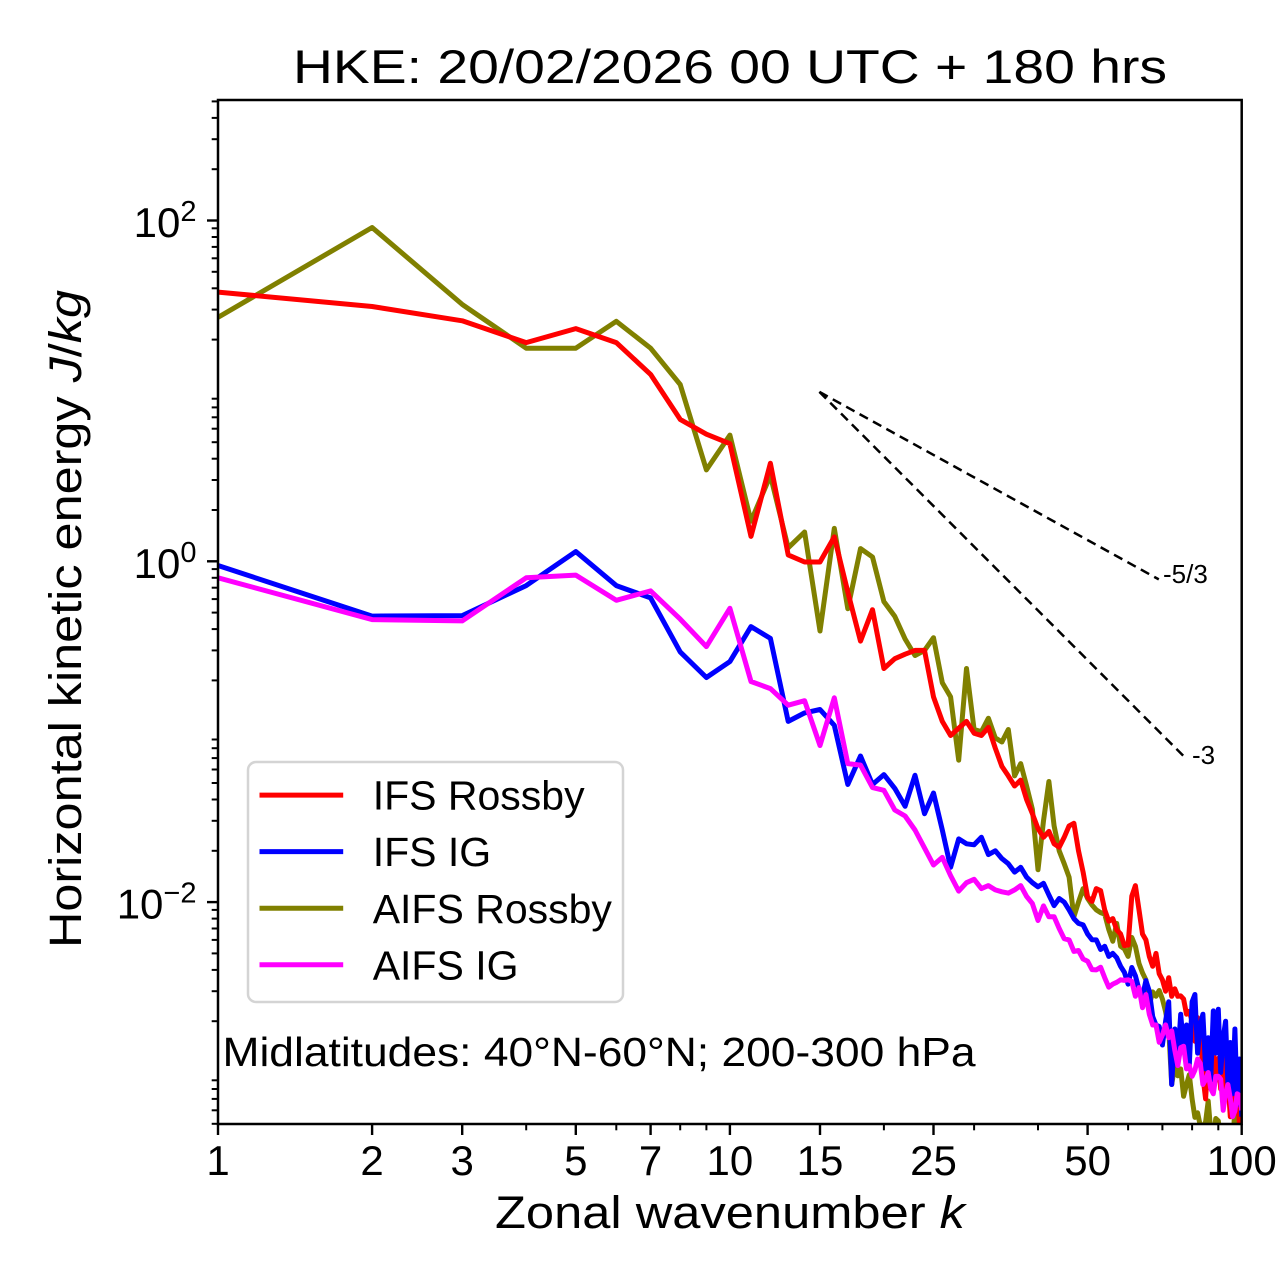 The width and height of the screenshot is (1280, 1288). I want to click on svg-text: 100, so click(1242, 1160).